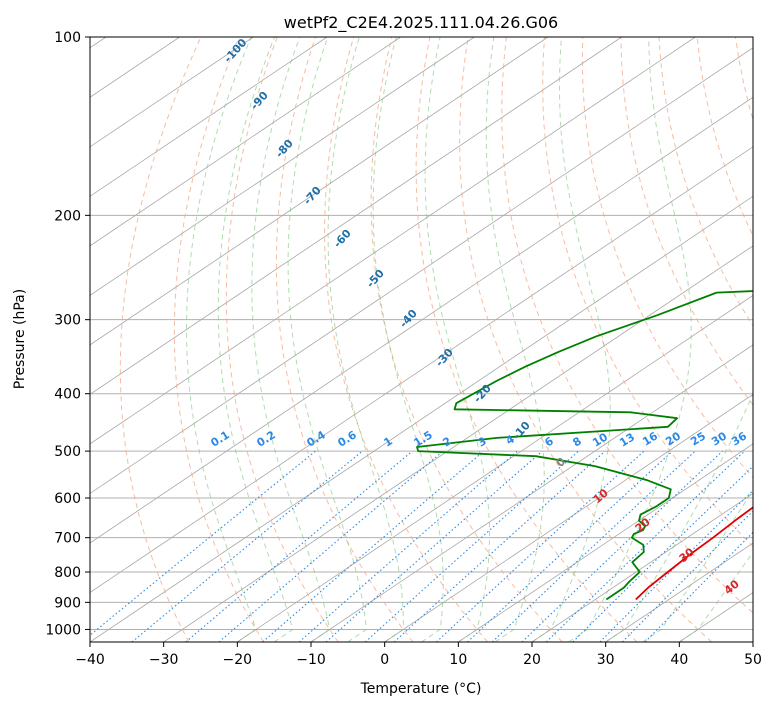  I want to click on y-axis-label: Pressure (hPa), so click(20, 339).